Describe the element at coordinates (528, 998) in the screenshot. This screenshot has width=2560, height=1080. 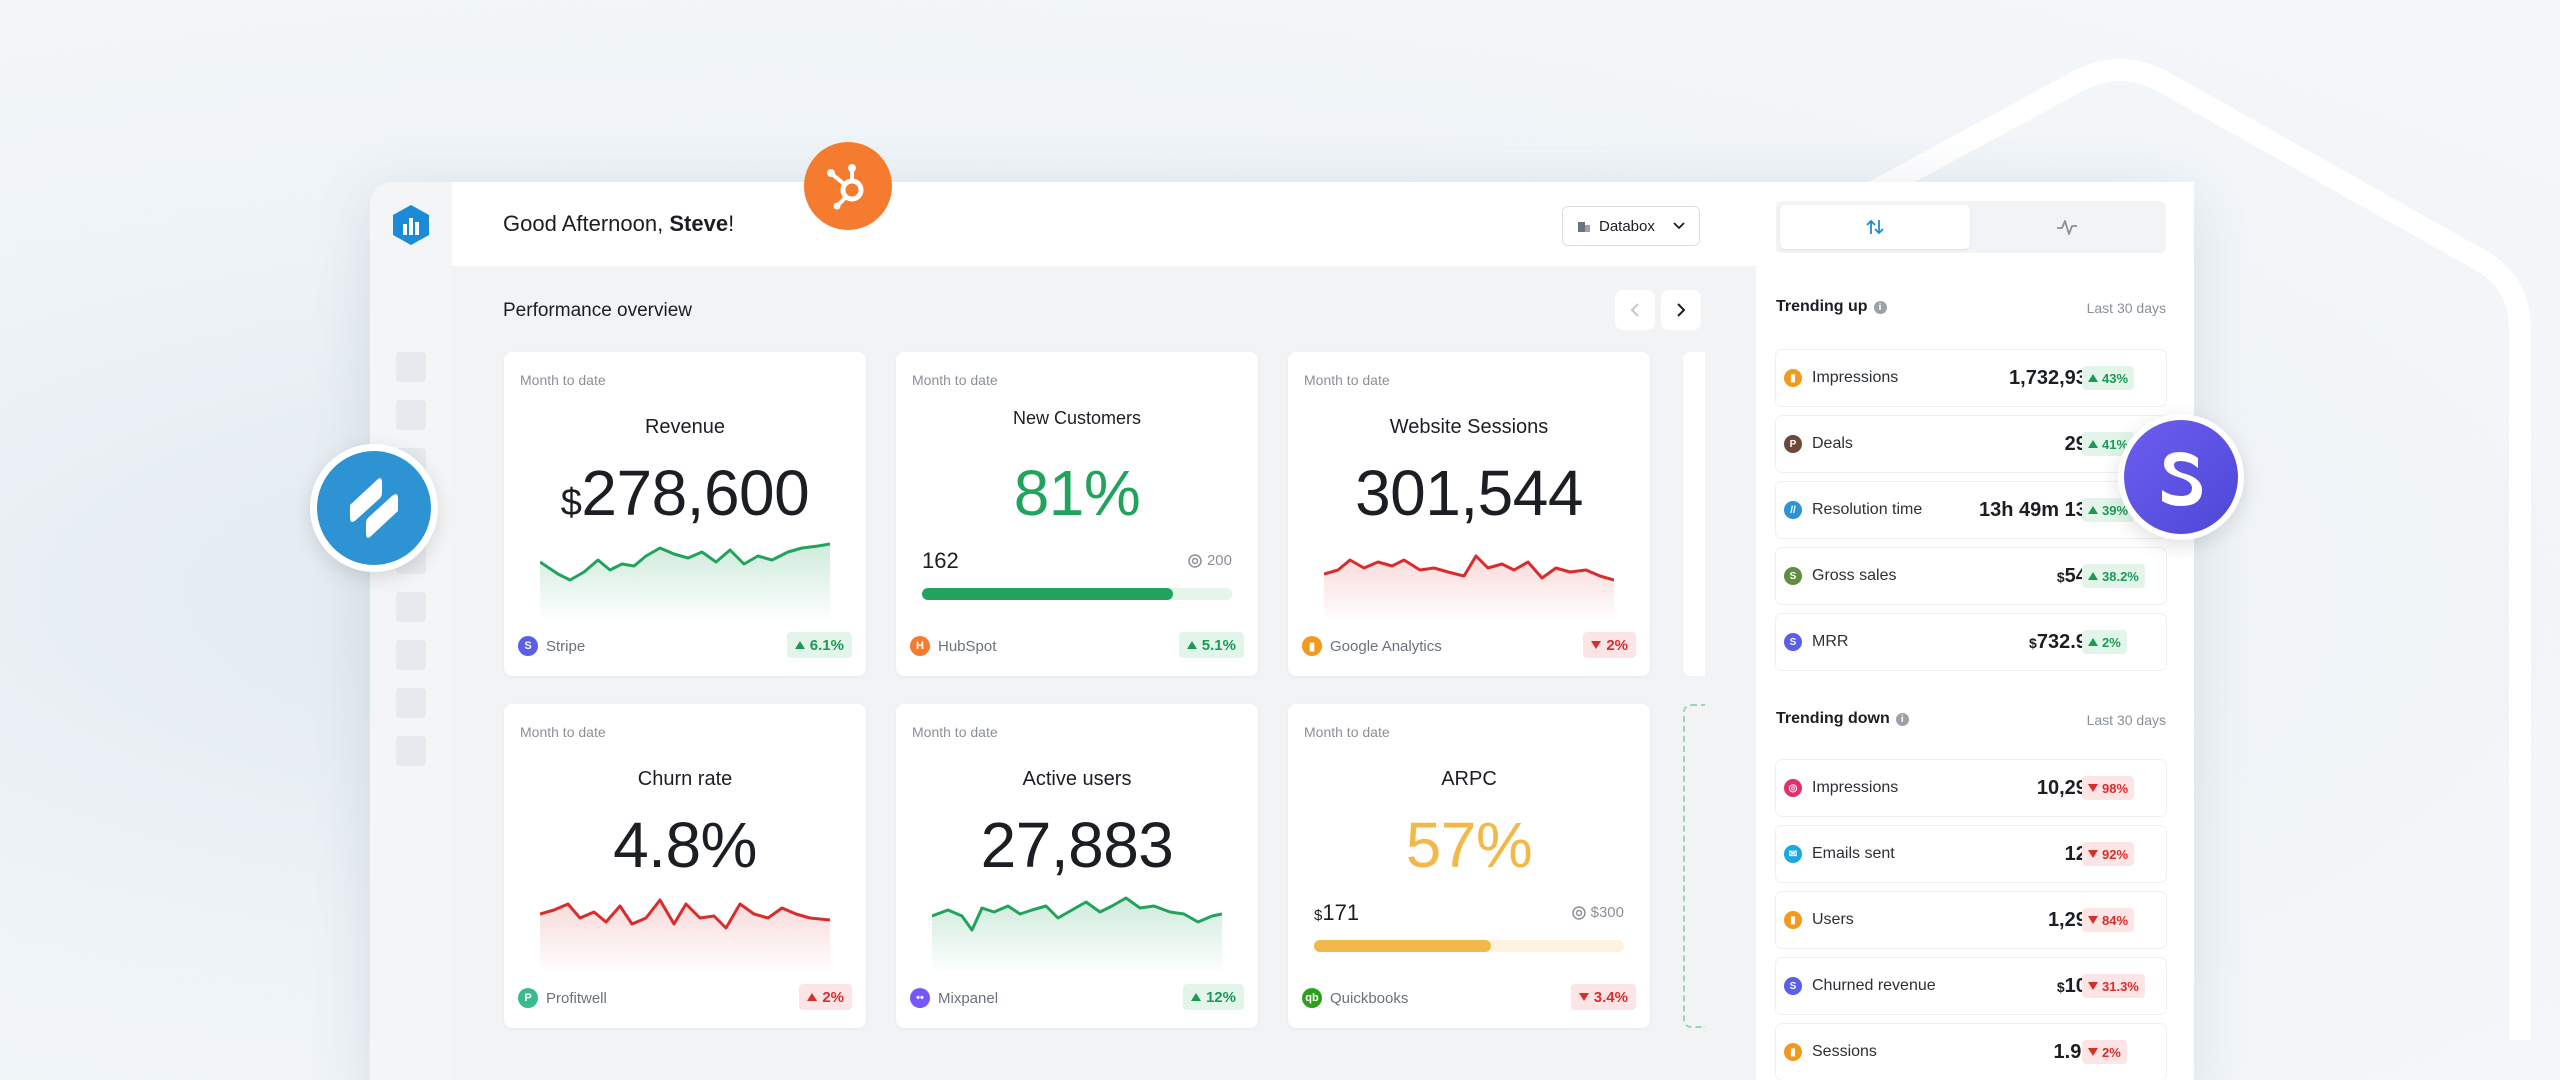
I see `profitwell-icon: P` at that location.